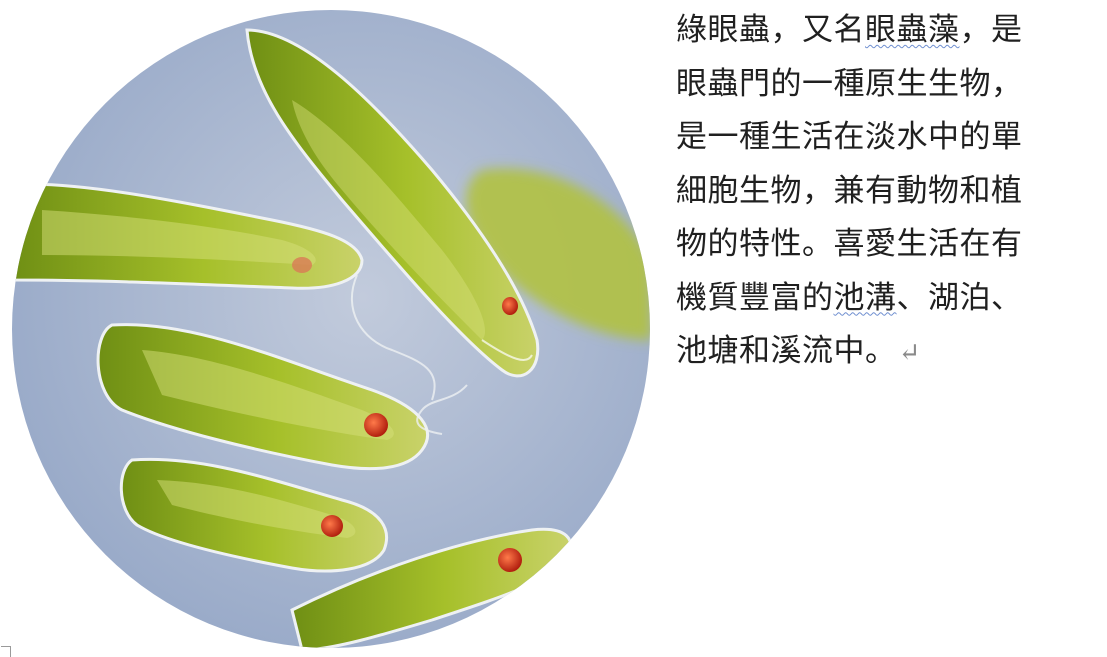 The width and height of the screenshot is (1107, 657). I want to click on paragraph-line-5: 物的特性。喜愛生活在有, so click(849, 244).